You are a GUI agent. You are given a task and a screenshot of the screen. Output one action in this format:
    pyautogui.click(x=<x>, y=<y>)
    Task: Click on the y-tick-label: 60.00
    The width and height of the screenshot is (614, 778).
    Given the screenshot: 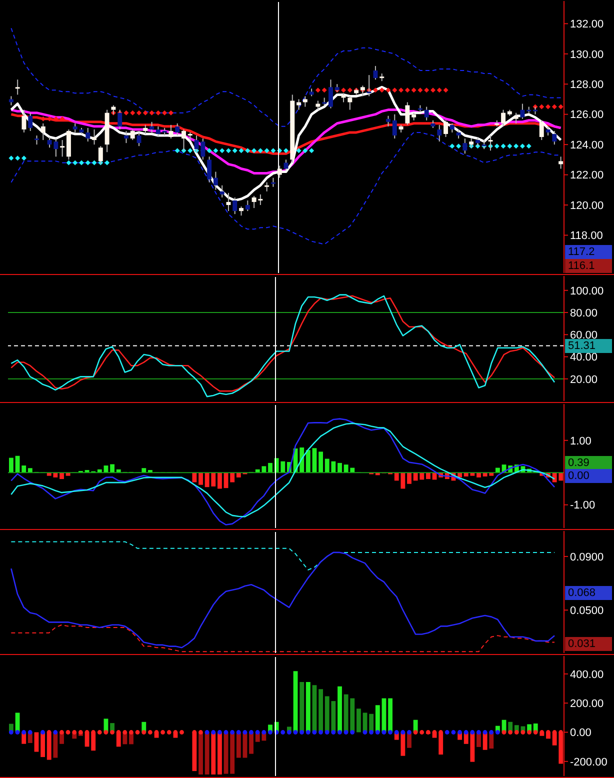 What is the action you would take?
    pyautogui.click(x=584, y=336)
    